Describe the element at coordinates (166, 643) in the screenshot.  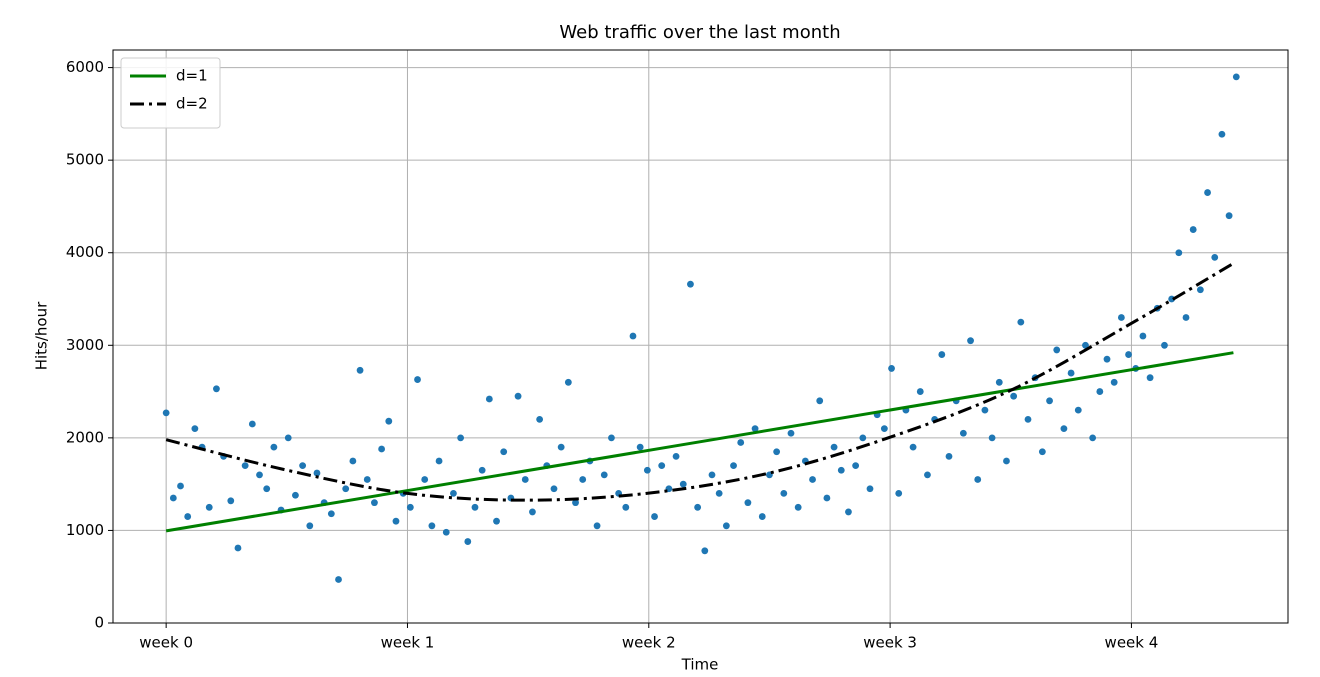
I see `x-tick-label: week 0` at that location.